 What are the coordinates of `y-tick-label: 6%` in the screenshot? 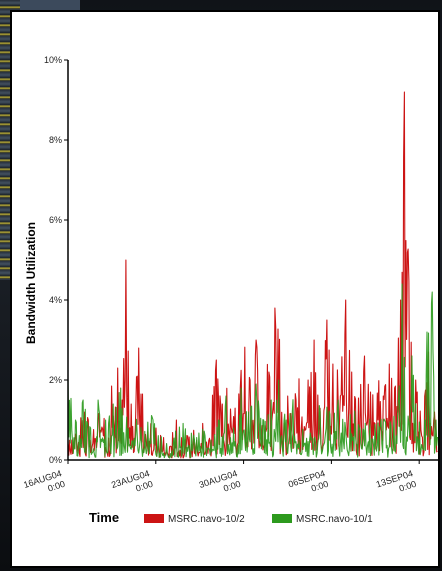 It's located at (55, 220).